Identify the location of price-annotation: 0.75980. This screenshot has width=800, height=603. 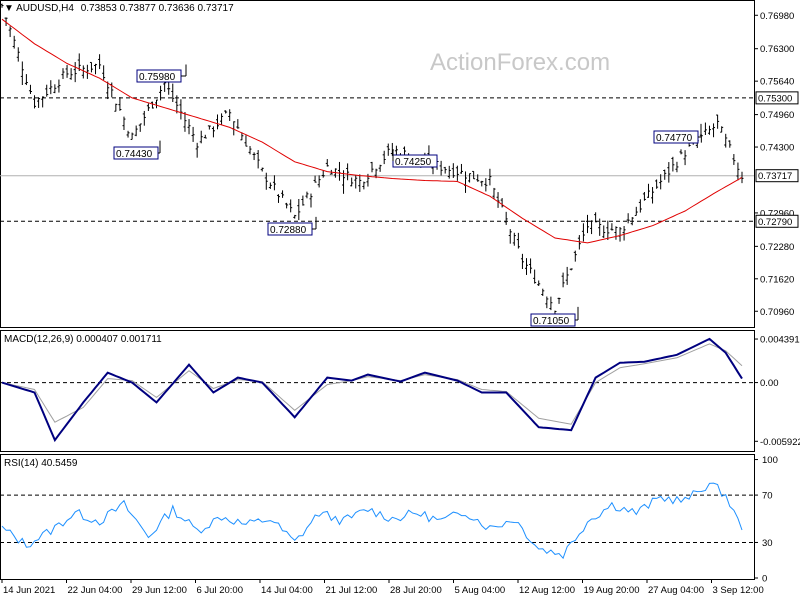
(161, 73).